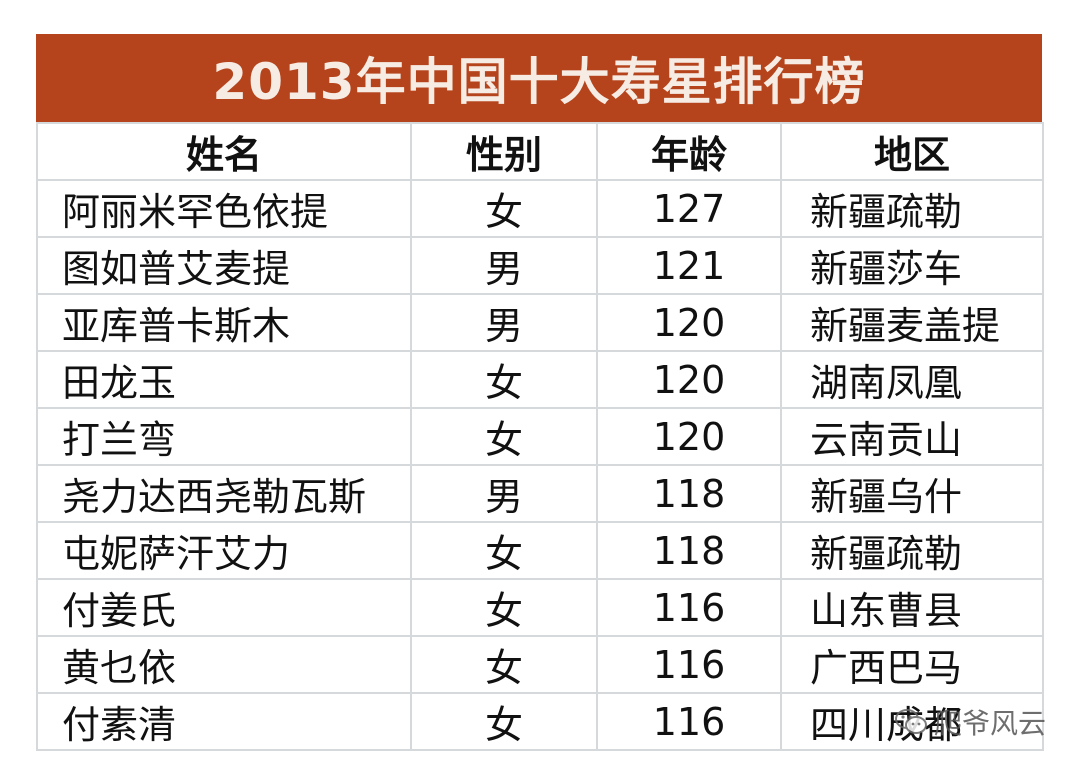 This screenshot has height=772, width=1080. Describe the element at coordinates (224, 208) in the screenshot. I see `cell-name: 阿丽米罕色依提` at that location.